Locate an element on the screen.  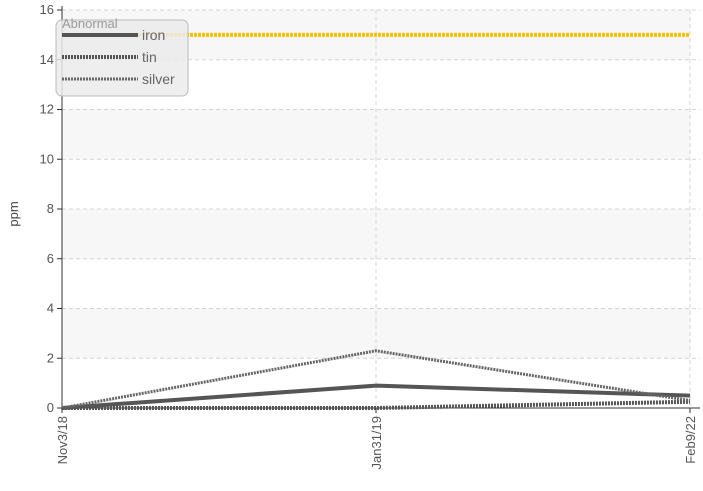
y-tick-label: 12 is located at coordinates (47, 109).